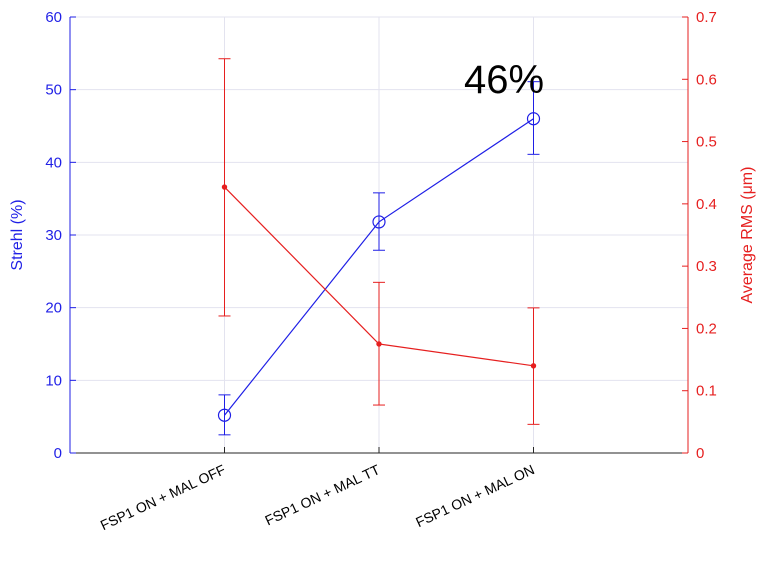 This screenshot has width=763, height=569. I want to click on right-tick-label: 0.1, so click(706, 391).